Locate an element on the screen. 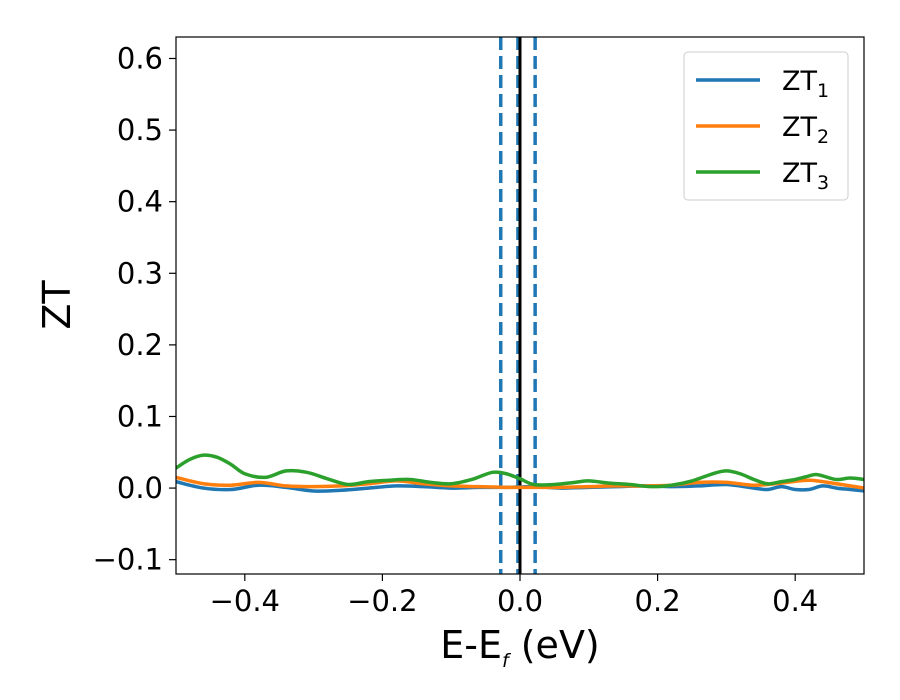  y-tick-label: 0.5 is located at coordinates (140, 130).